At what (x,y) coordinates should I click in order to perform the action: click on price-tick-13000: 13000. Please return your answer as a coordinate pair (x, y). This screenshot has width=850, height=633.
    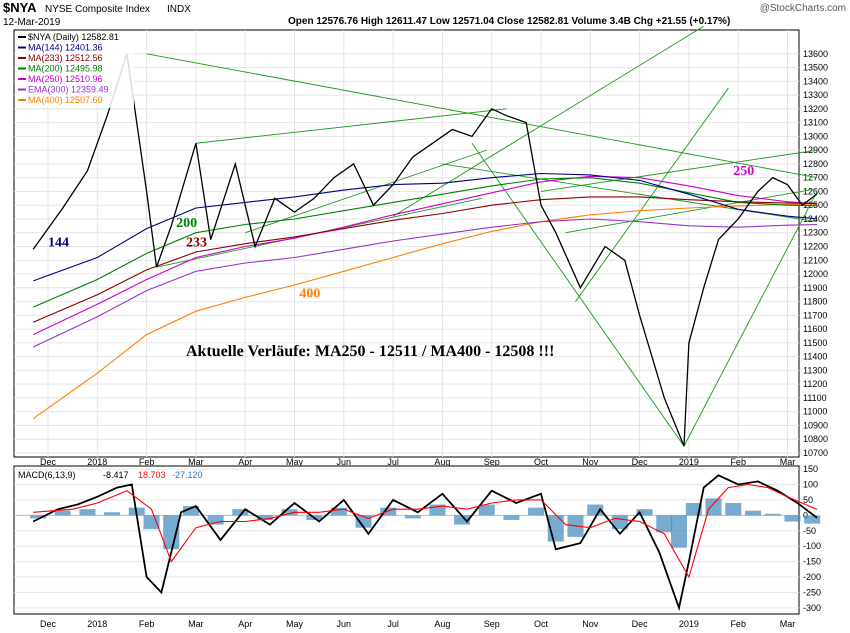
    Looking at the image, I should click on (815, 136).